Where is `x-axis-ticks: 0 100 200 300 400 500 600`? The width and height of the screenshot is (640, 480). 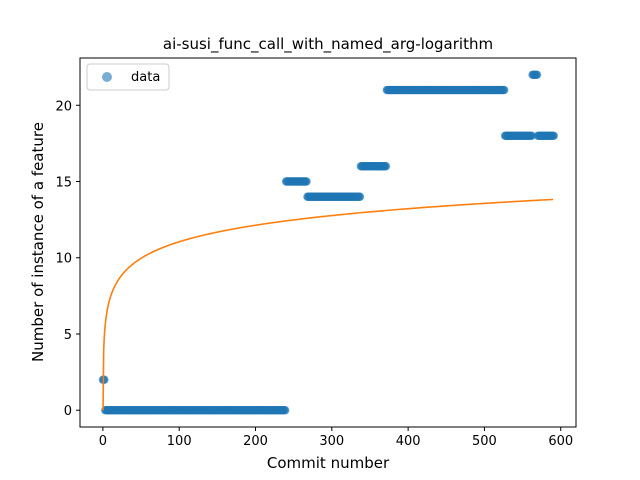 x-axis-ticks: 0 100 200 300 400 500 600 is located at coordinates (336, 438).